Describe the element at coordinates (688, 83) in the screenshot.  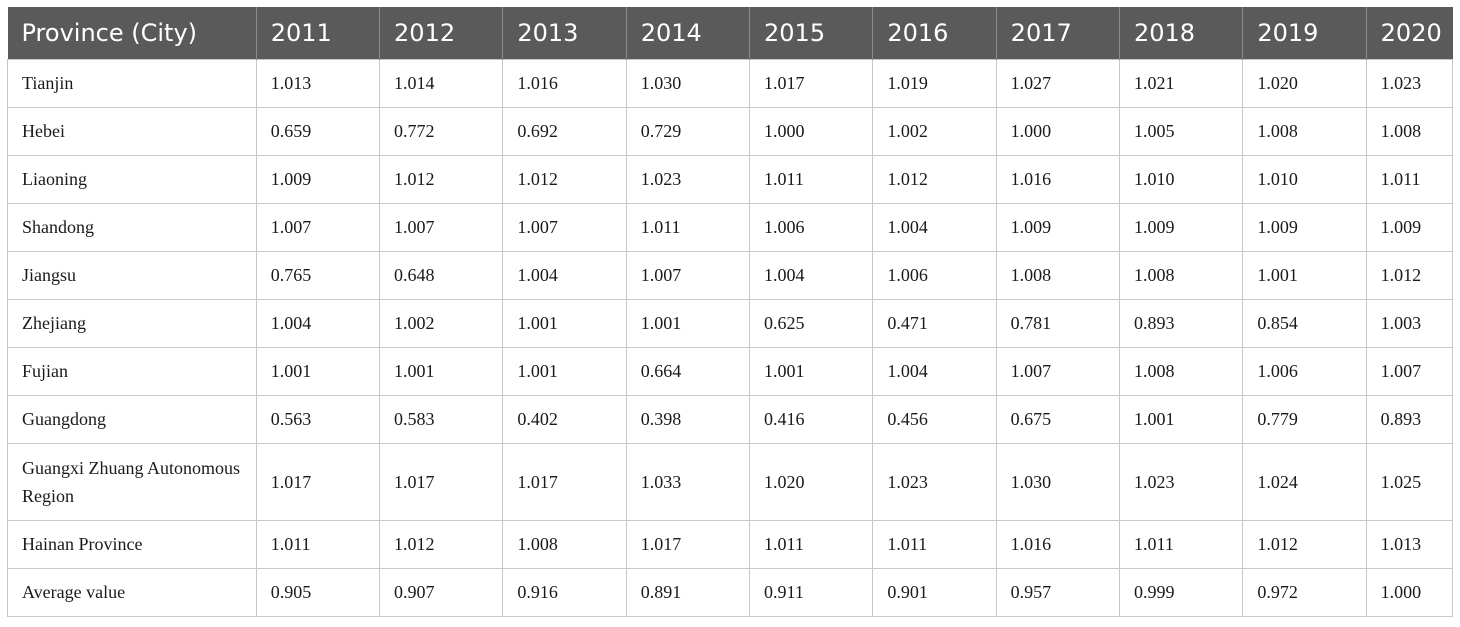
I see `value-cell: 1.030` at that location.